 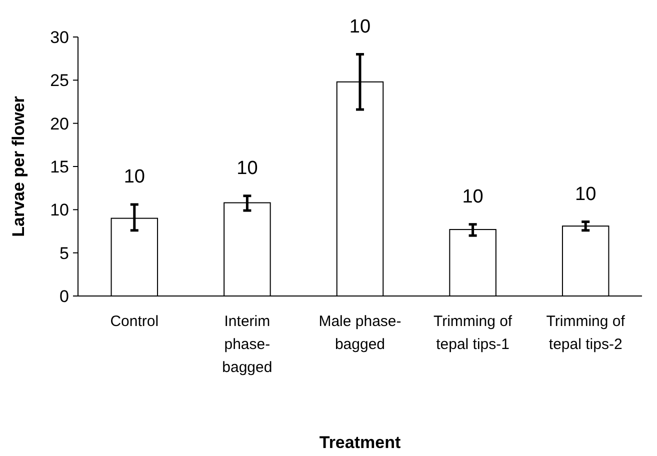 What do you see at coordinates (586, 333) in the screenshot?
I see `x-tick-label: Trimming of tepal tips-2` at bounding box center [586, 333].